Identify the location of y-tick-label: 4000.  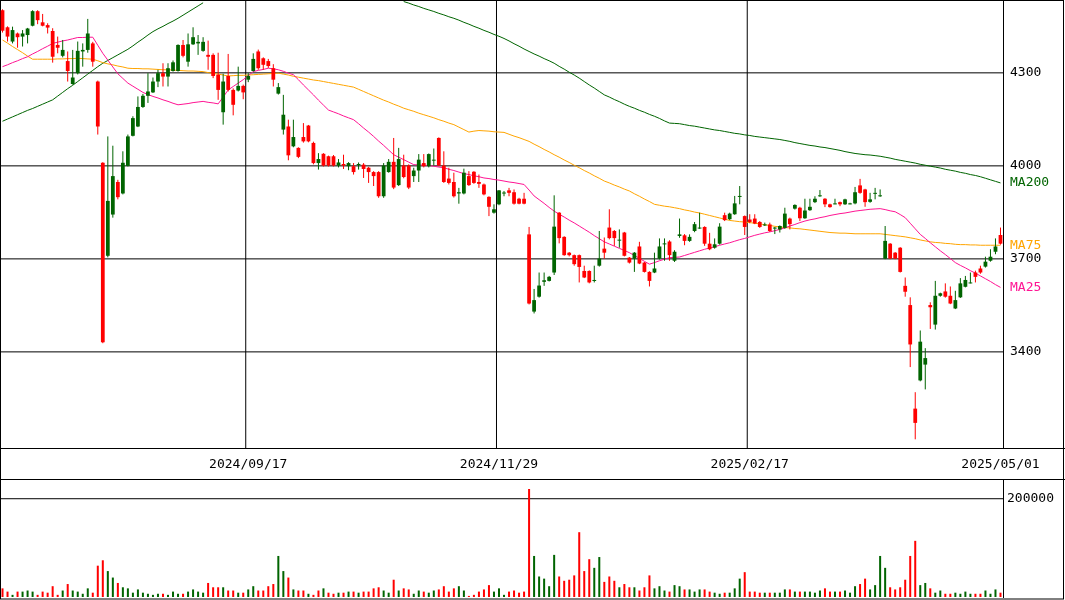
(1026, 165).